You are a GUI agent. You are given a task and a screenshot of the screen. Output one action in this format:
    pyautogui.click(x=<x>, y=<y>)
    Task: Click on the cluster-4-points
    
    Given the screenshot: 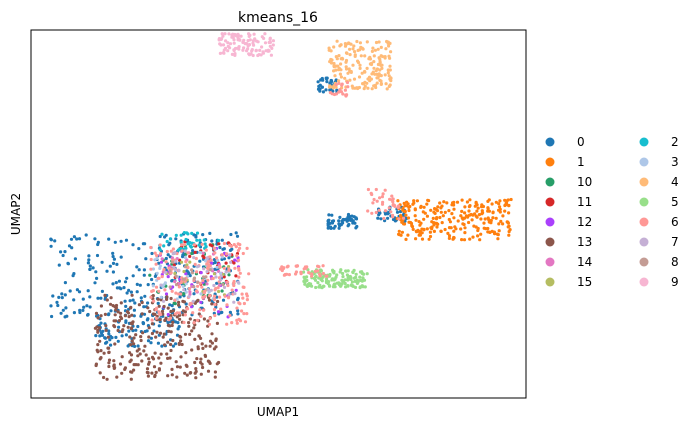 What is the action you would take?
    pyautogui.click(x=360, y=65)
    